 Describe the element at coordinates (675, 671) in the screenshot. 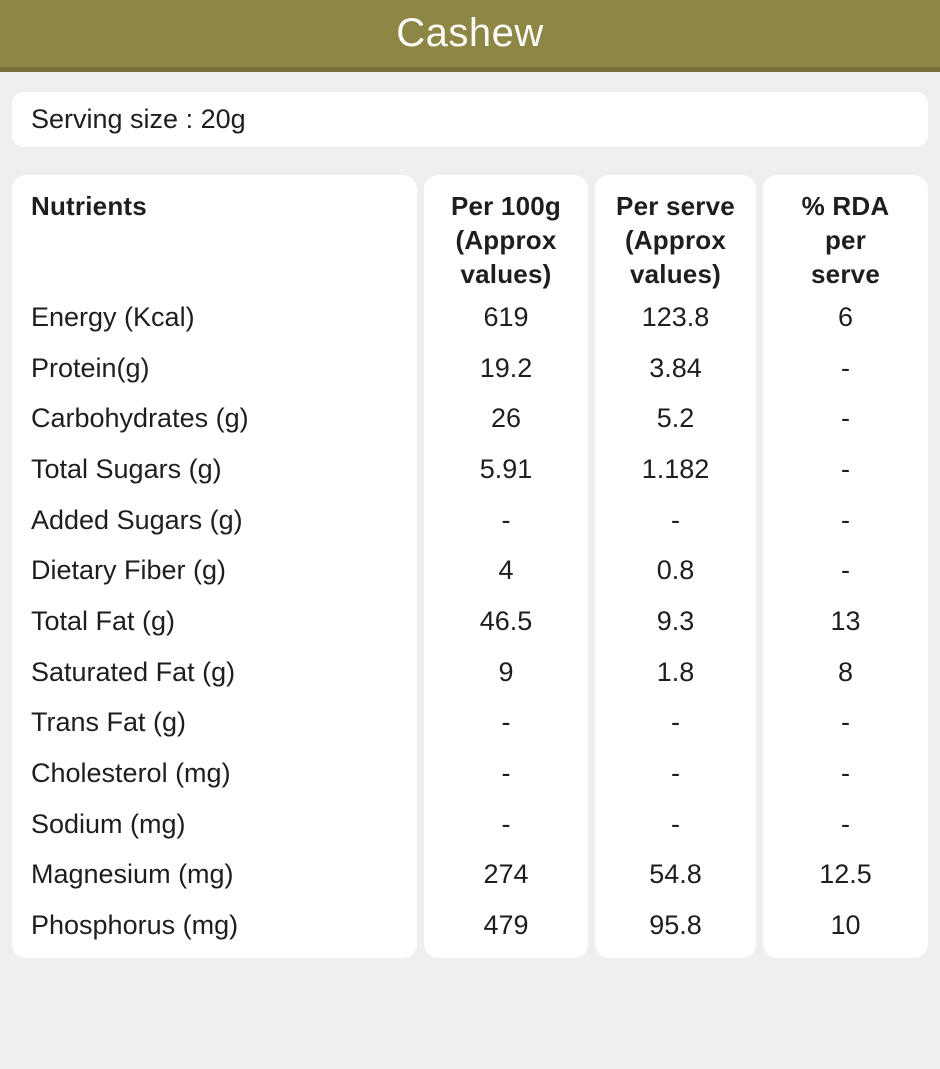

I see `per-serve-value: 1.8` at that location.